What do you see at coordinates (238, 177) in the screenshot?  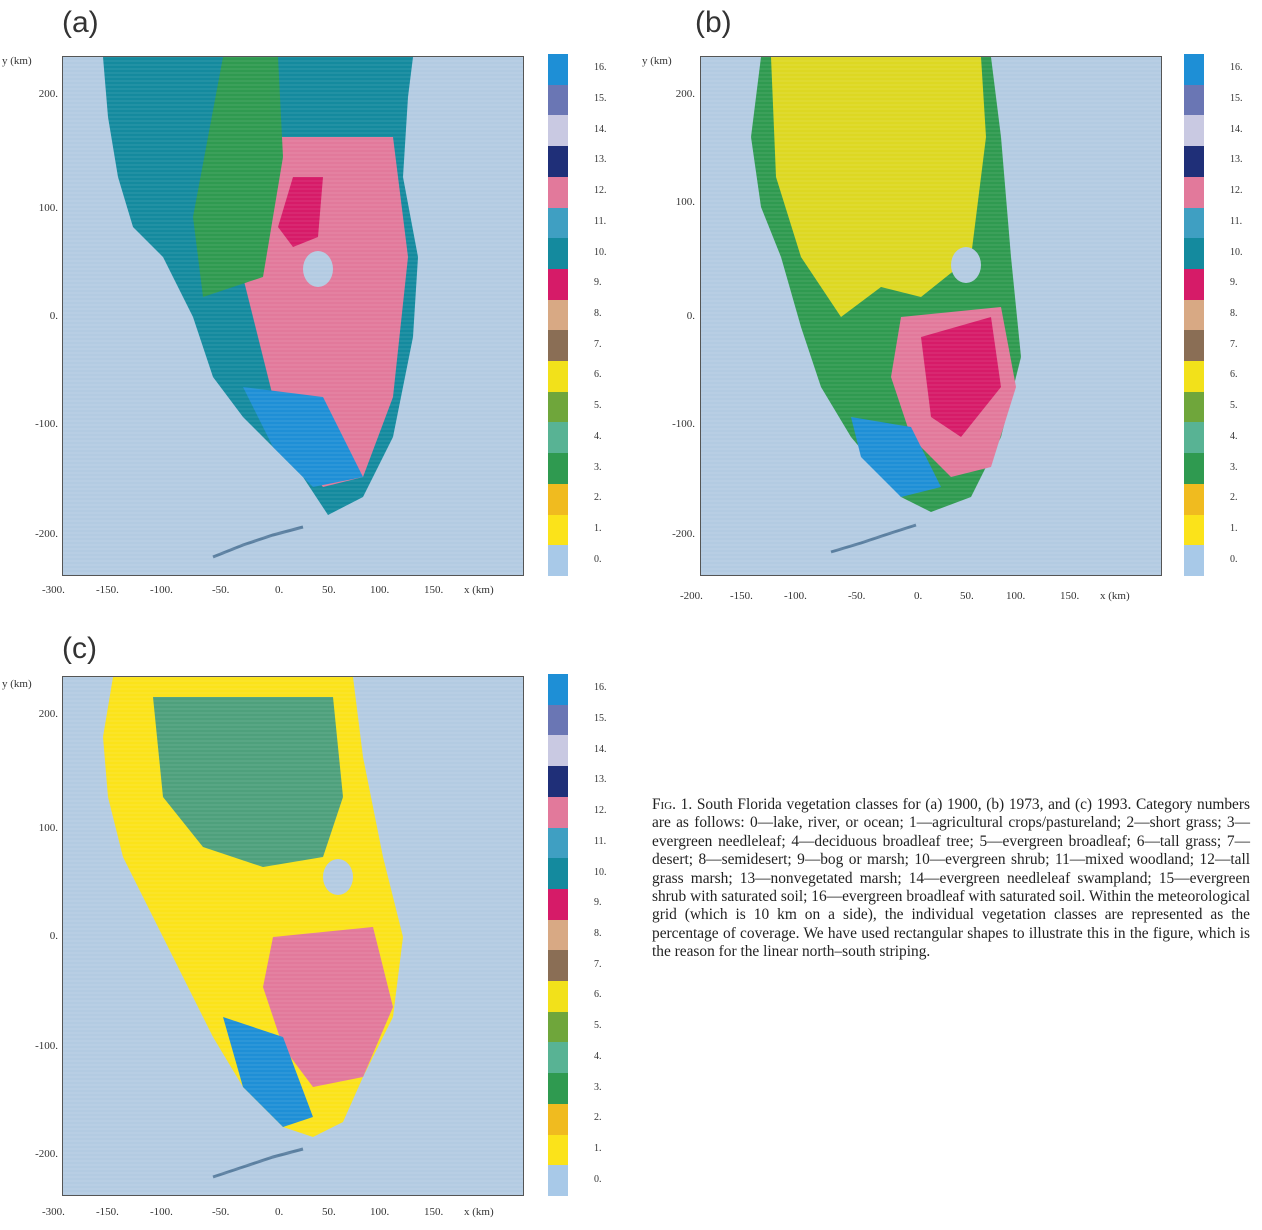 I see `needleleaf-region` at bounding box center [238, 177].